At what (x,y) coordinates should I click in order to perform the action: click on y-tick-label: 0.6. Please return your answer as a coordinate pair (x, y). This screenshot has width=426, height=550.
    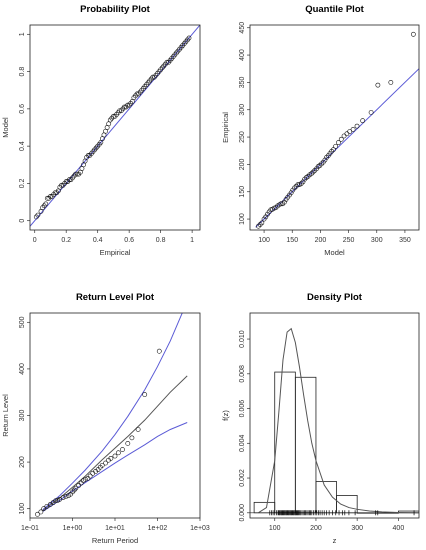
    Looking at the image, I should click on (22, 109).